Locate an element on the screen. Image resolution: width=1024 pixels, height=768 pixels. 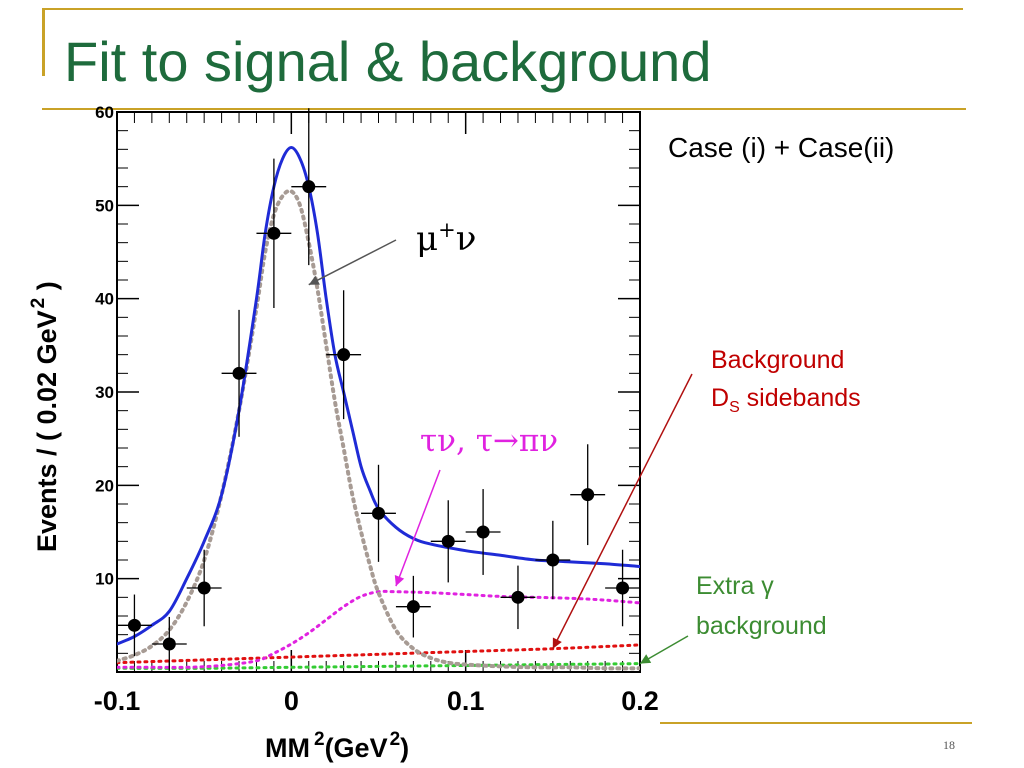
page-number: 18 is located at coordinates (949, 745).